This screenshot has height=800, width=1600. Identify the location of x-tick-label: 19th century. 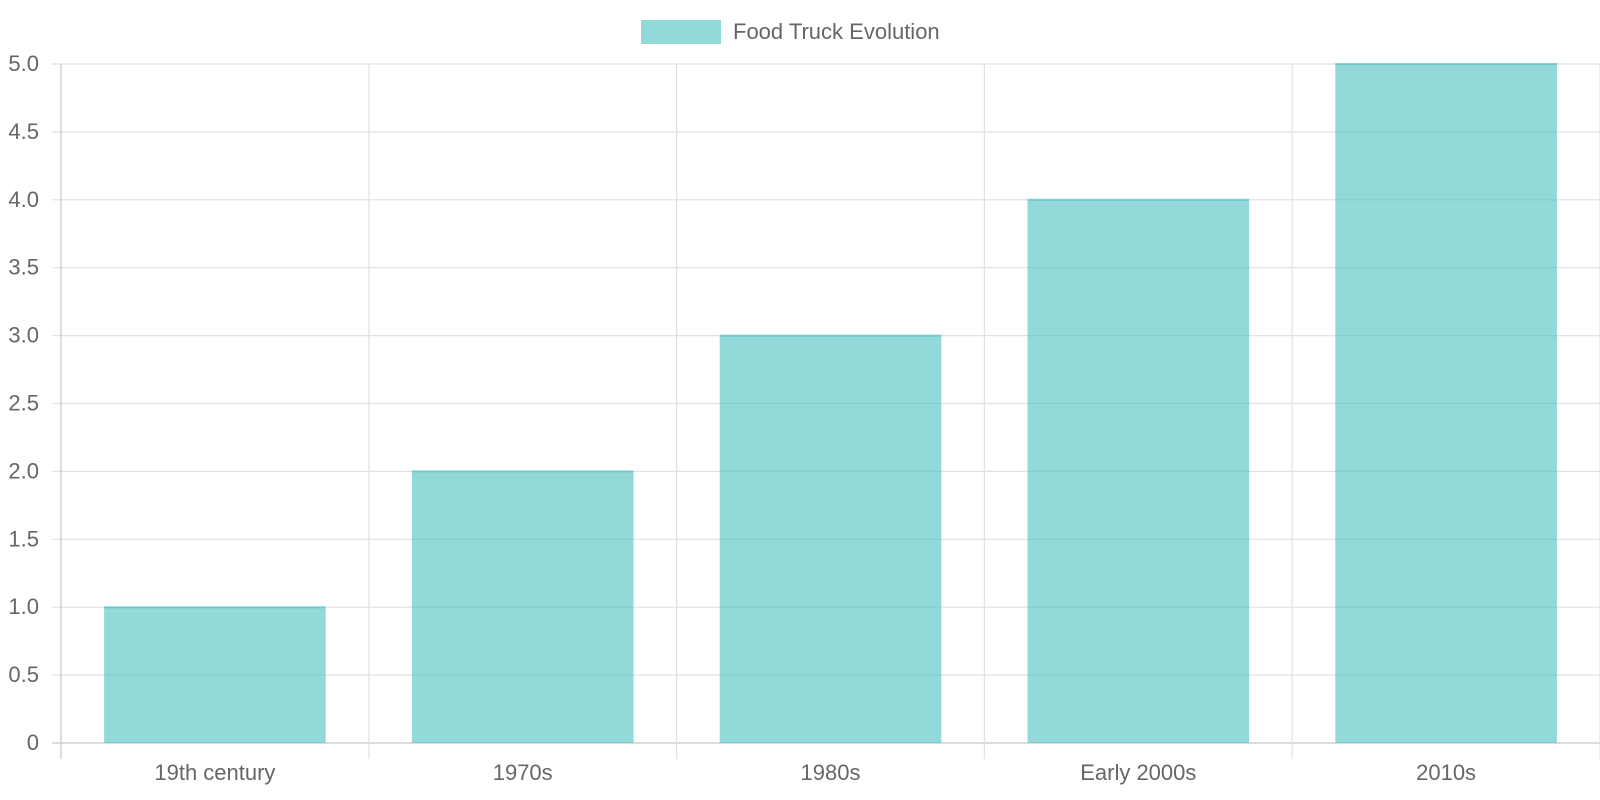
(214, 772).